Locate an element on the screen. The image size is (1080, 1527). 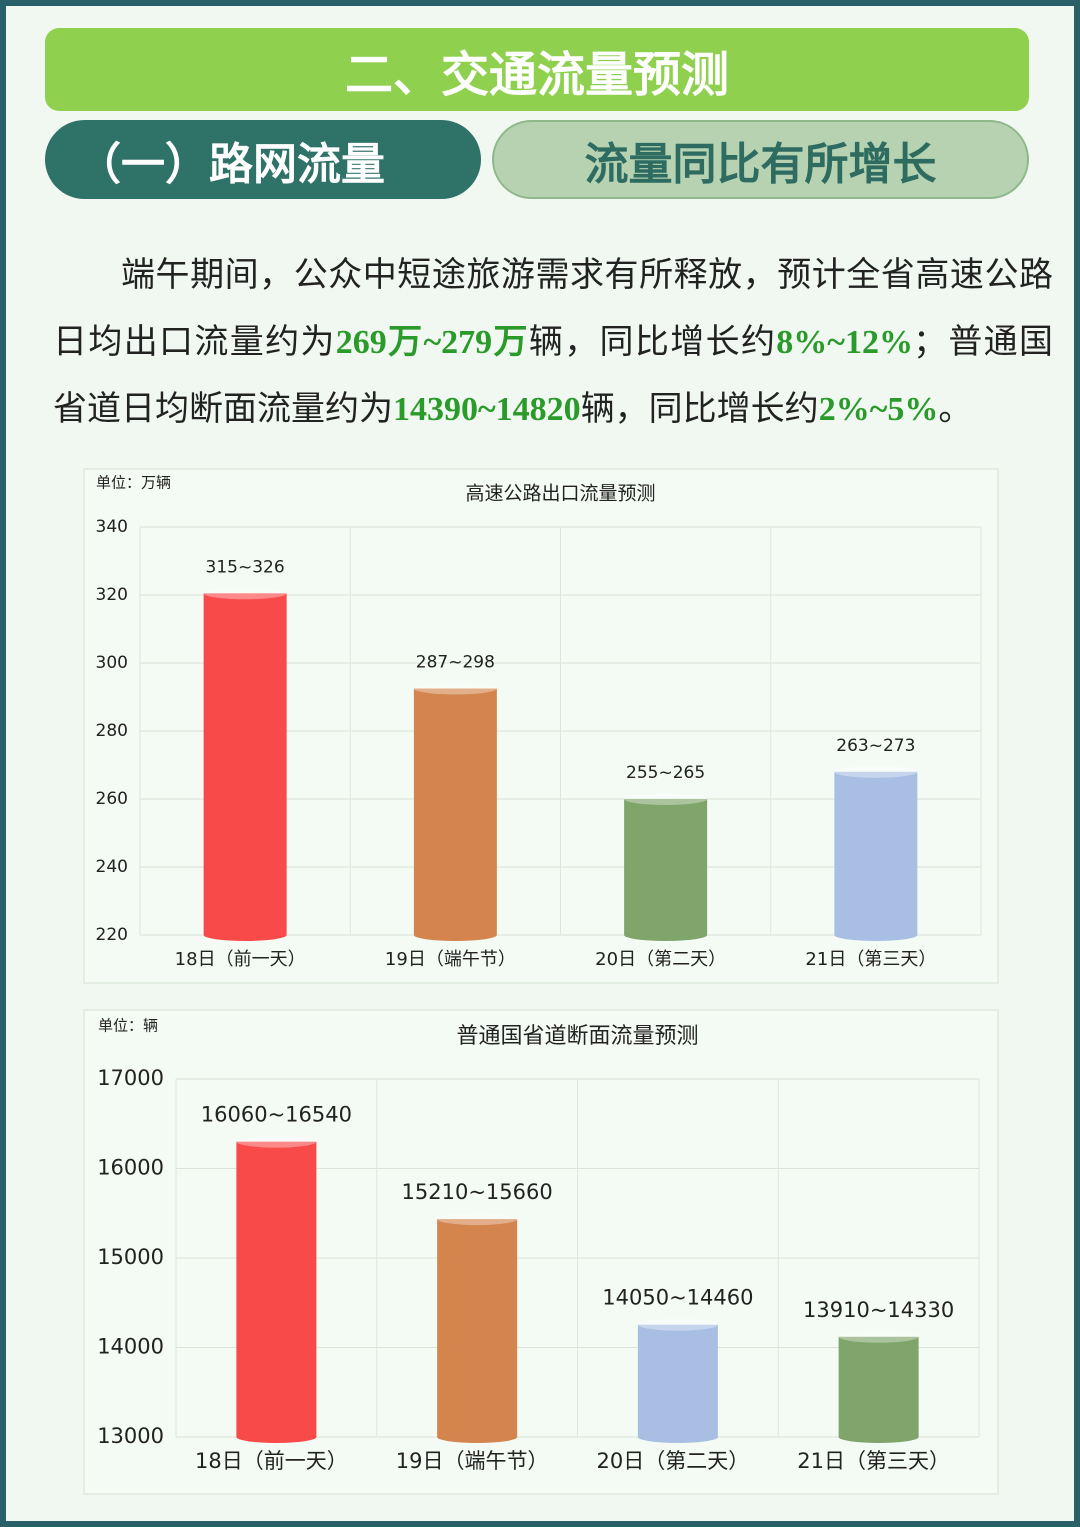
y-tick-label: 320 is located at coordinates (112, 595).